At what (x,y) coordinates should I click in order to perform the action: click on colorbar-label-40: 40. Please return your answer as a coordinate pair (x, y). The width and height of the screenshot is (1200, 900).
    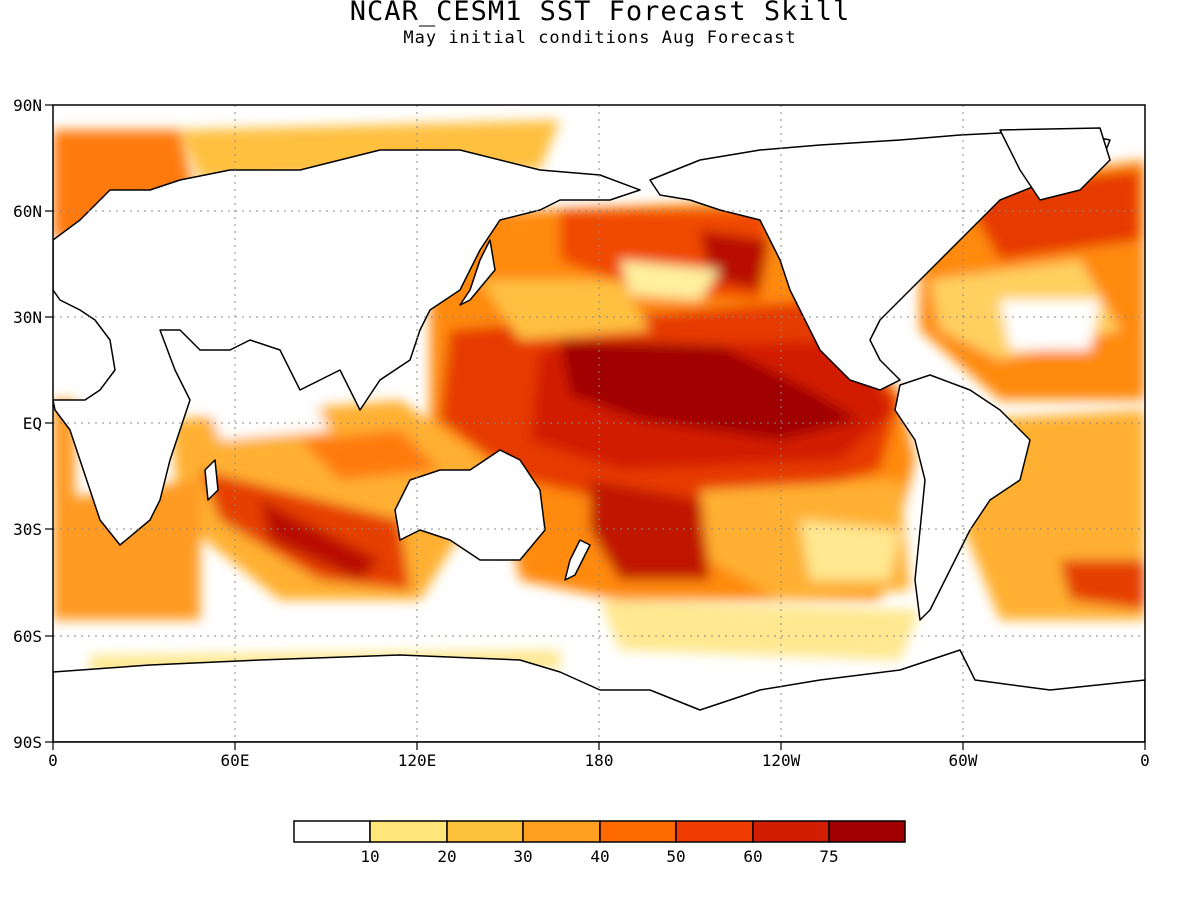
    Looking at the image, I should click on (599, 856).